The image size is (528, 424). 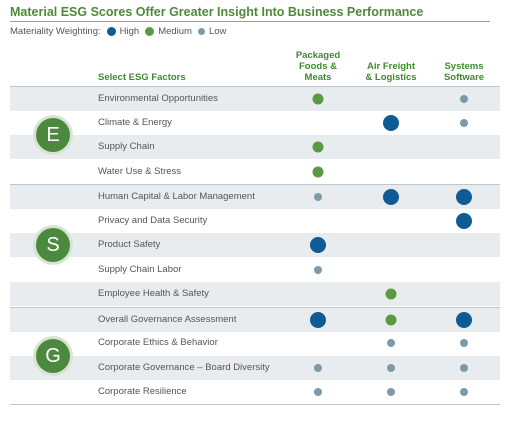 What do you see at coordinates (140, 269) in the screenshot?
I see `factor-label: Supply Chain Labor` at bounding box center [140, 269].